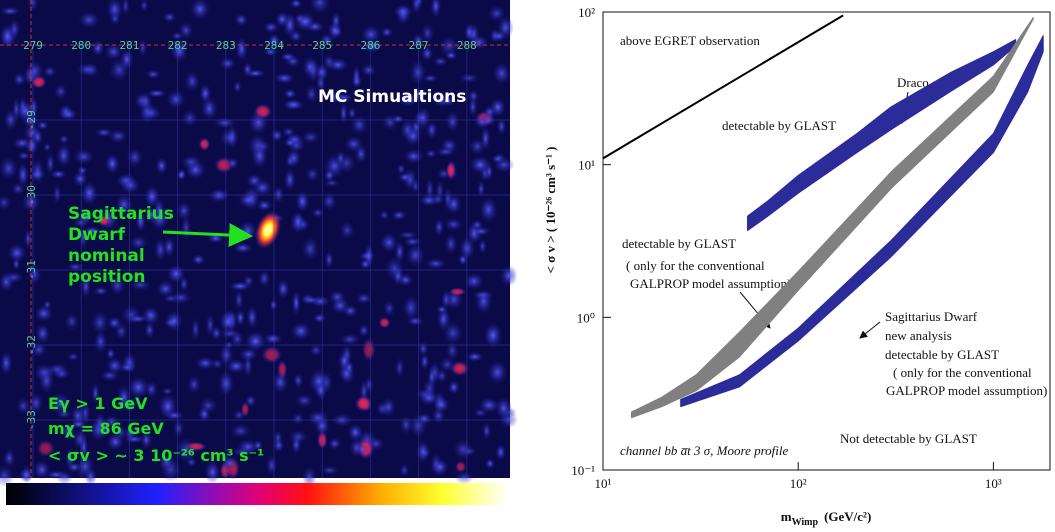  I want to click on x-tick-label: 10³, so click(993, 483).